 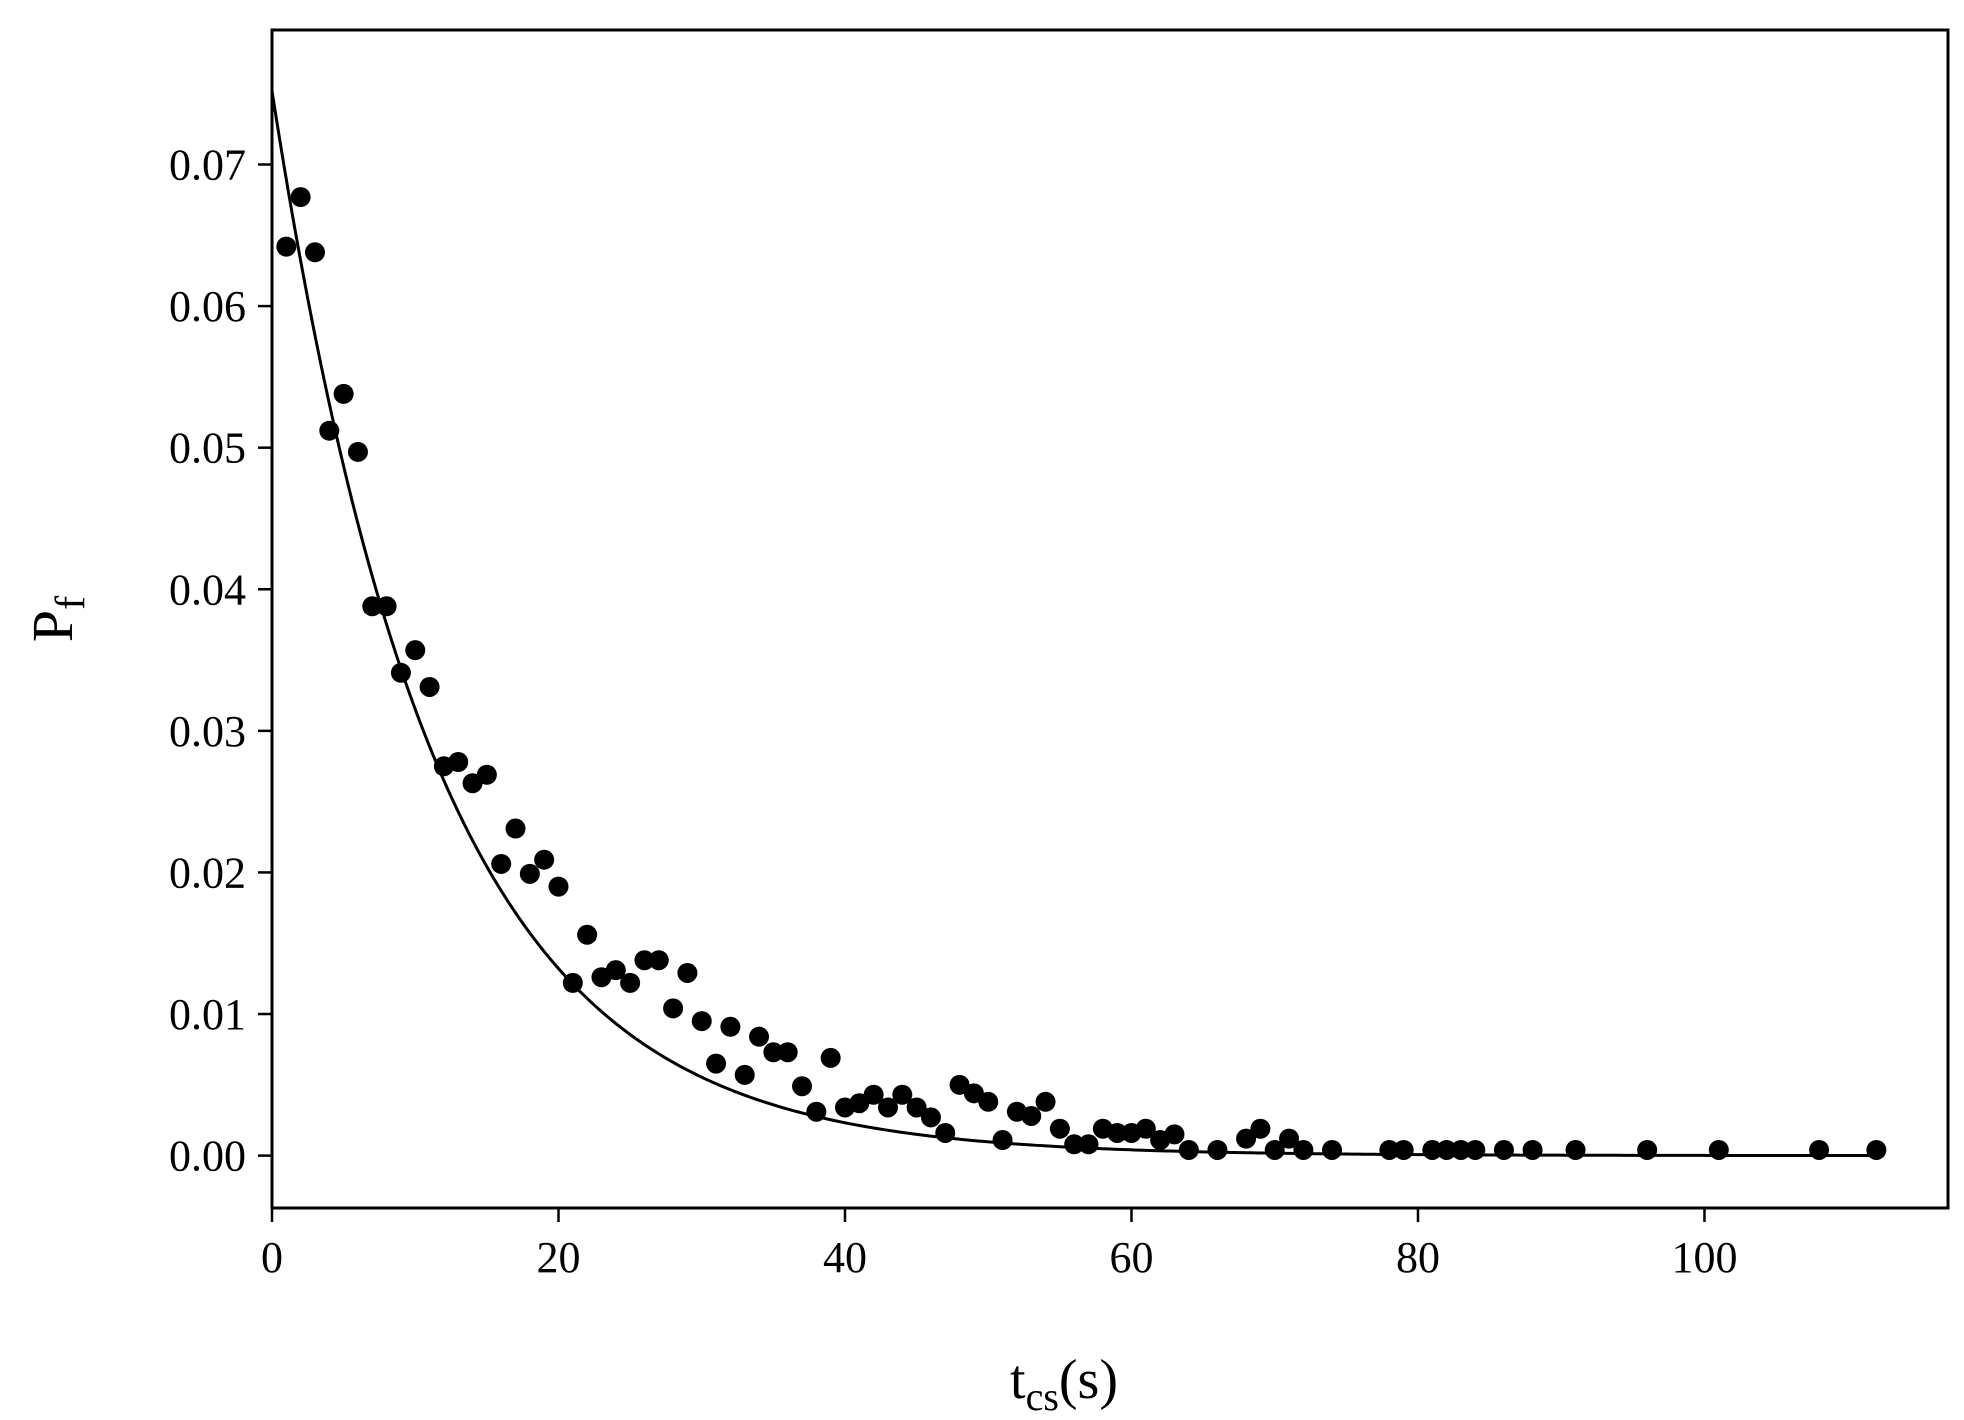 I want to click on y-axis-label: Pf, so click(x=57, y=619).